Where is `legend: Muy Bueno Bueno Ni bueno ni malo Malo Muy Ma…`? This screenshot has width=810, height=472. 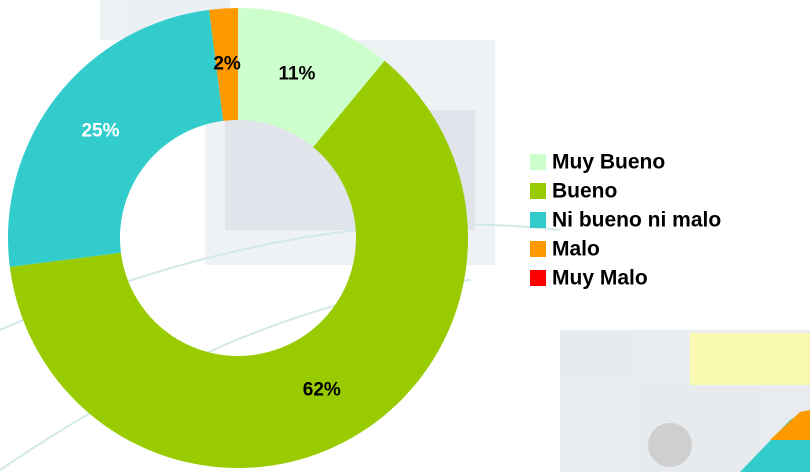
legend: Muy Bueno Bueno Ni bueno ni malo Malo Muy Ma… is located at coordinates (625, 220).